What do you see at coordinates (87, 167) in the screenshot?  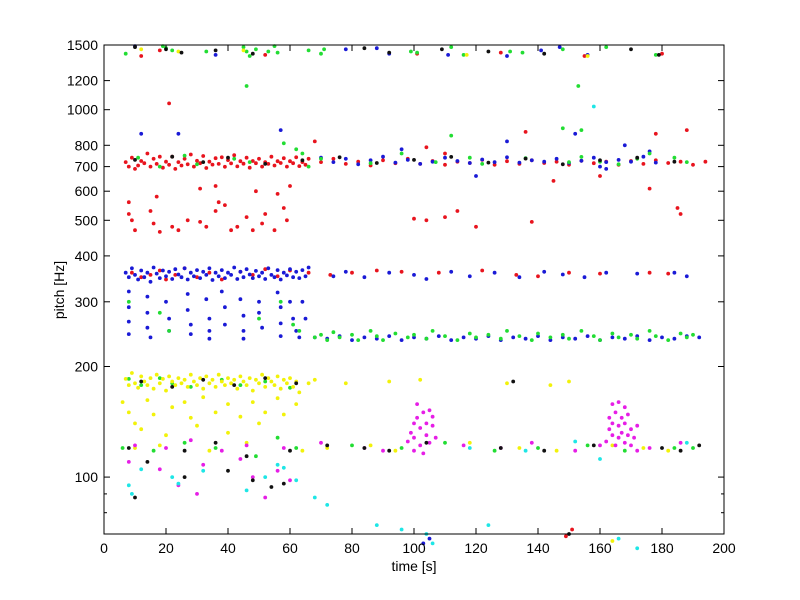 I see `y-tick-label-700: 700` at bounding box center [87, 167].